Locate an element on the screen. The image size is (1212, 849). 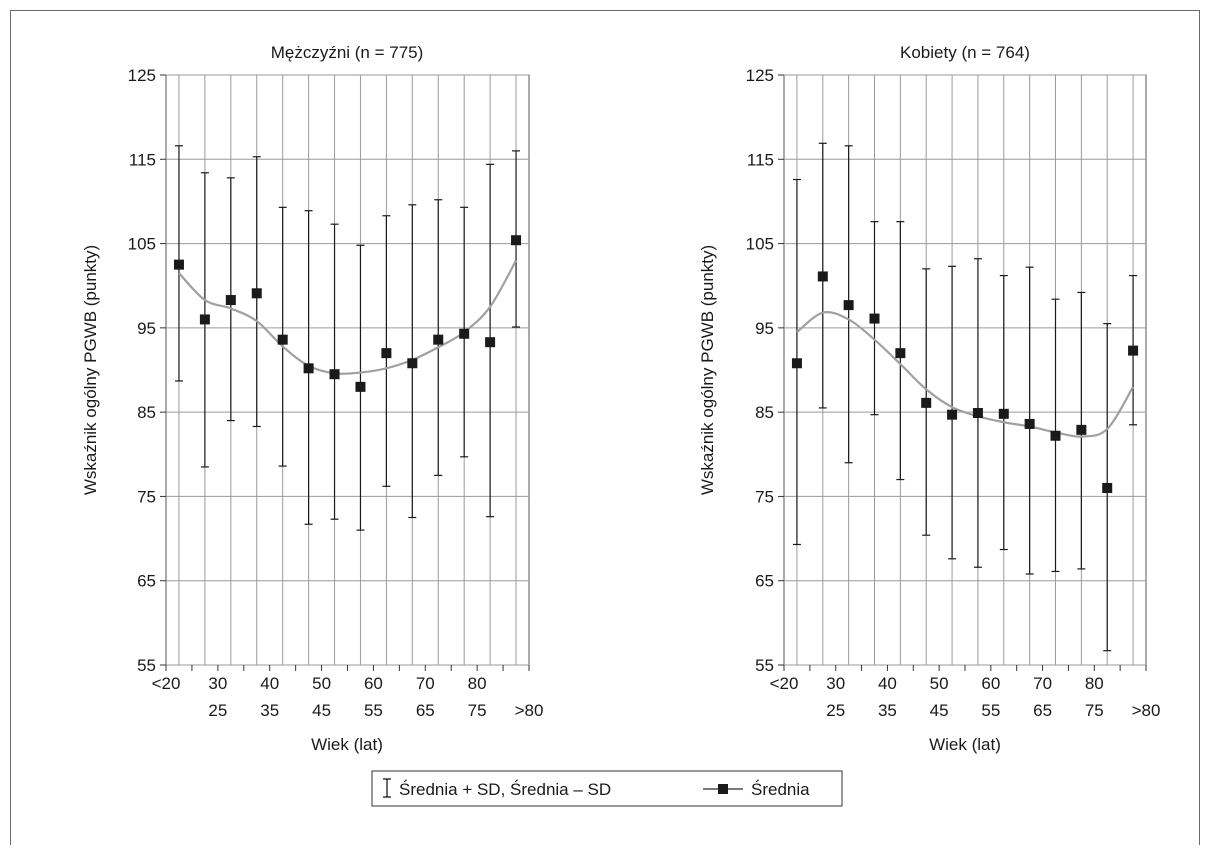
y-axis-label-women: Wskaźnik ogólny PGWB (punkty) is located at coordinates (707, 370).